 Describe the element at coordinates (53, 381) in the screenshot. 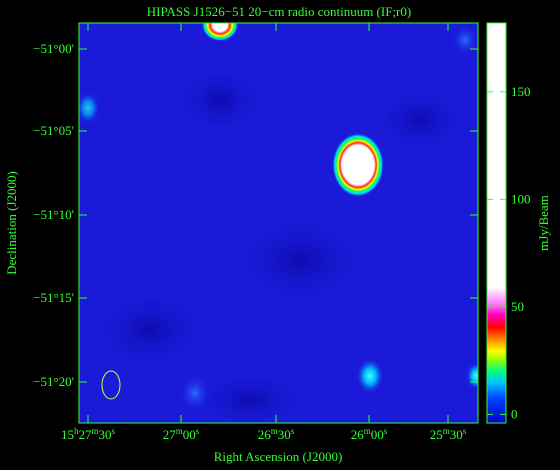

I see `y-tick-label: −51°20'` at that location.